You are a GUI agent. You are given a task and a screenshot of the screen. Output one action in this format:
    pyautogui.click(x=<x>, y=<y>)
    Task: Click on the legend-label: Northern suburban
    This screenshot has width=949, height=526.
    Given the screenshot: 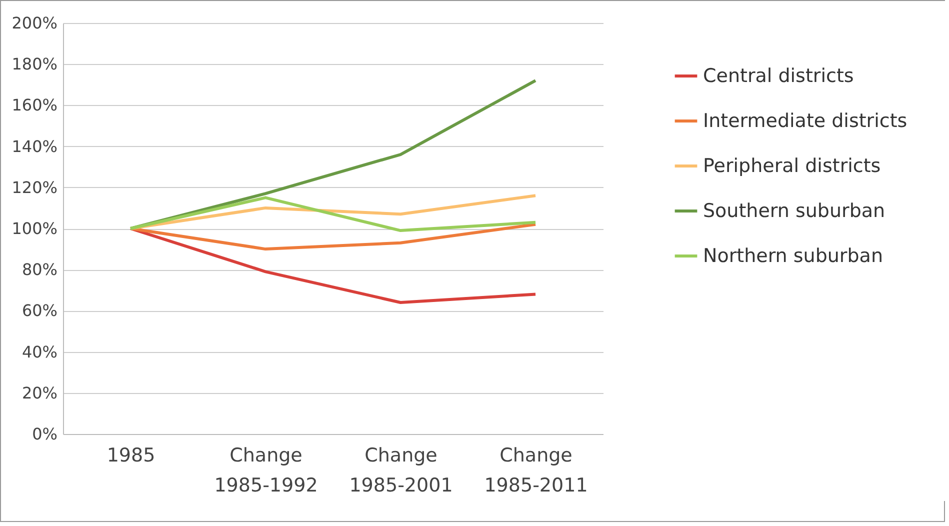 What is the action you would take?
    pyautogui.click(x=793, y=256)
    